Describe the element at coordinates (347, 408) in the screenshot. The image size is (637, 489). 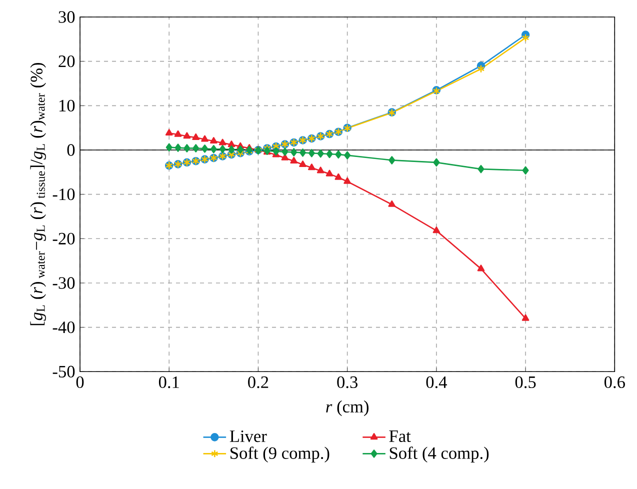
I see `x-axis-title: r (cm)` at that location.